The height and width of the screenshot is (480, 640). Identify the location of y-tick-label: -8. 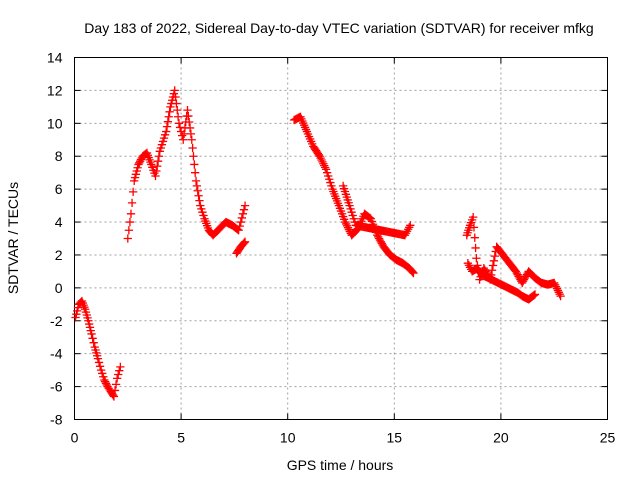
(56, 420).